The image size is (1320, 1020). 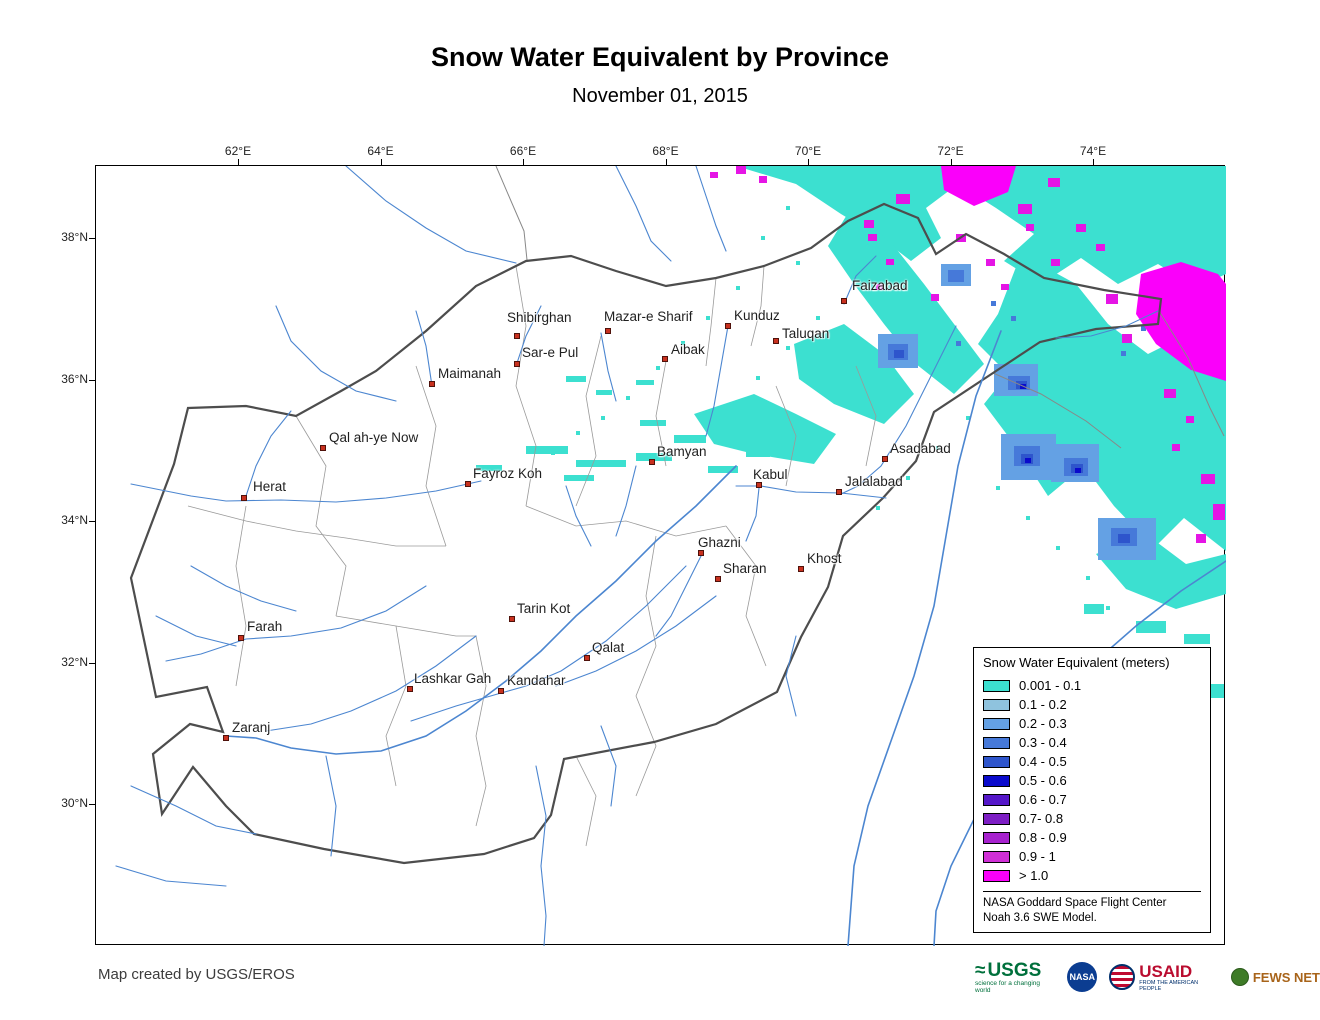 I want to click on snow-blue-layer, so click(x=1029, y=412).